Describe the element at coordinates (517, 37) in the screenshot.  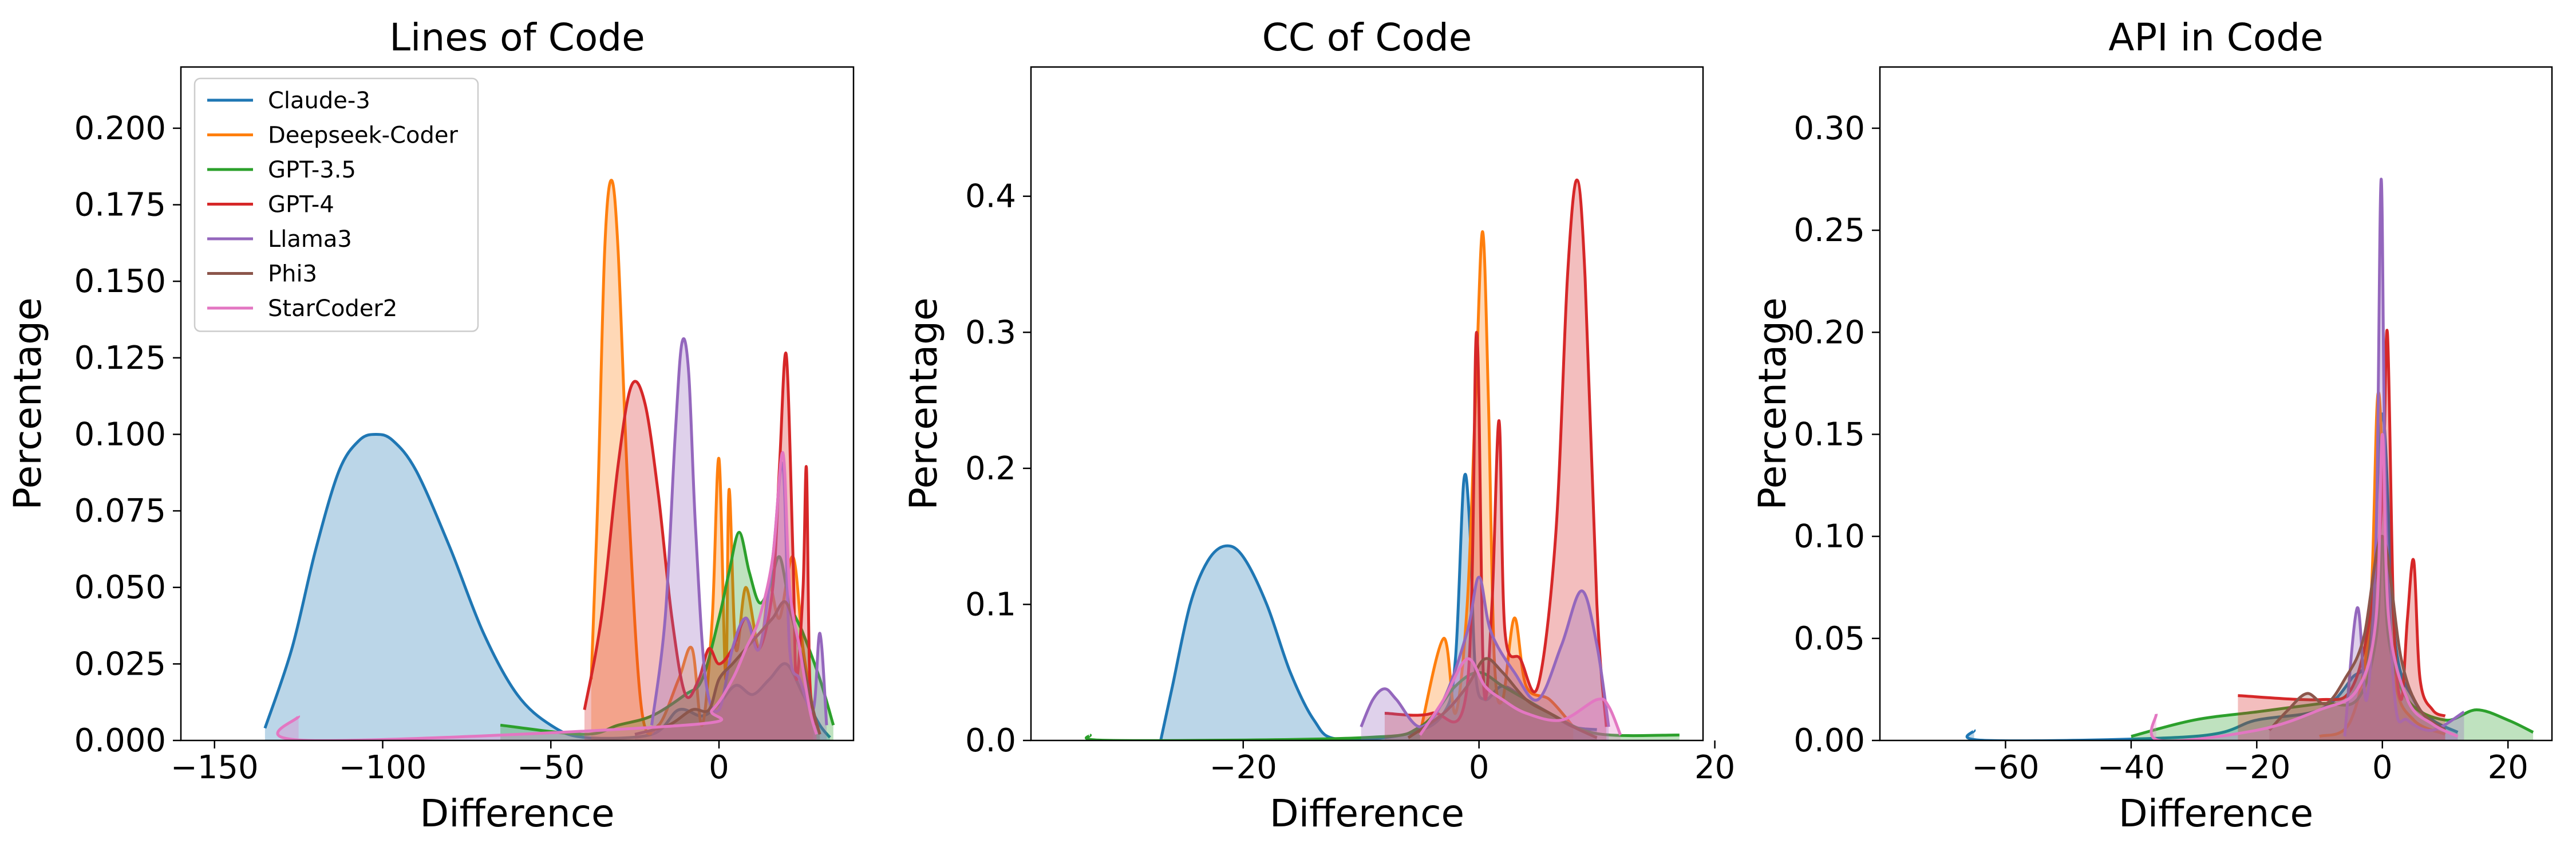
I see `chart-title: Lines of Code` at that location.